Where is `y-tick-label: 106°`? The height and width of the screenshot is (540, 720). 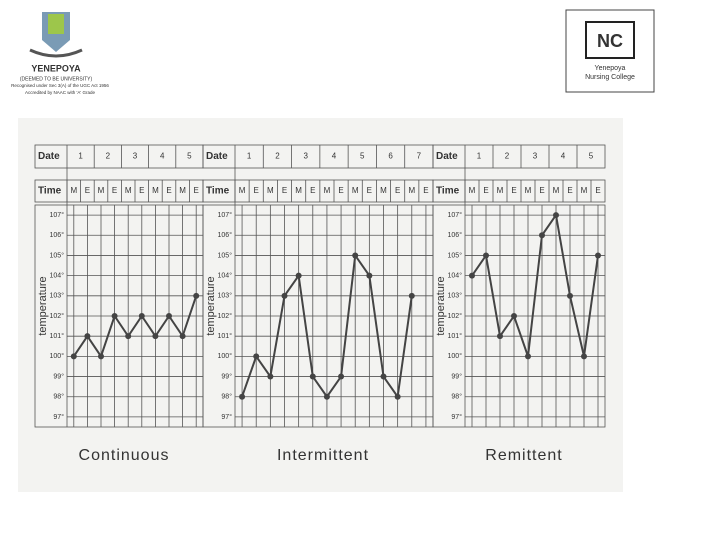
y-tick-label: 106° is located at coordinates (57, 235).